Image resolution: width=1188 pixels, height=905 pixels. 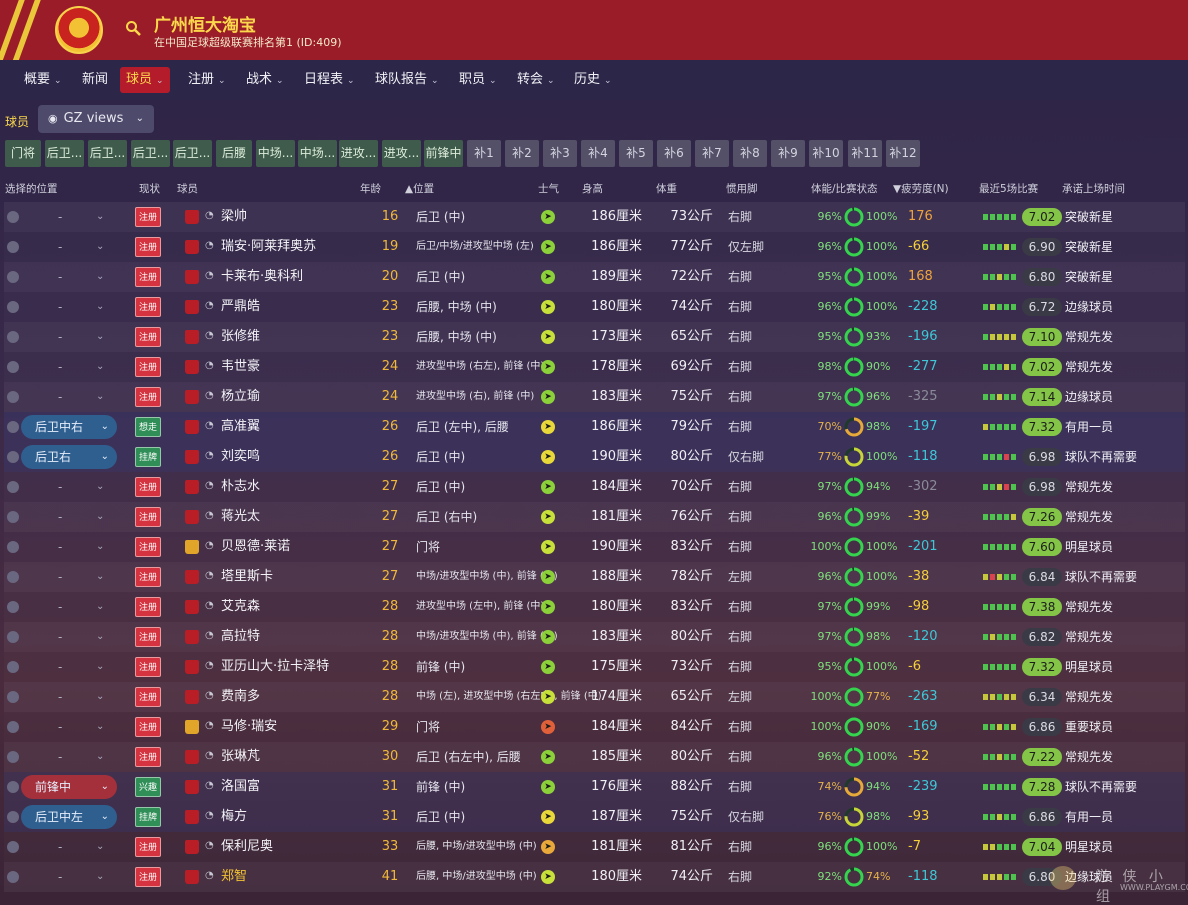 I want to click on player-name: 塔里斯卡, so click(x=247, y=576).